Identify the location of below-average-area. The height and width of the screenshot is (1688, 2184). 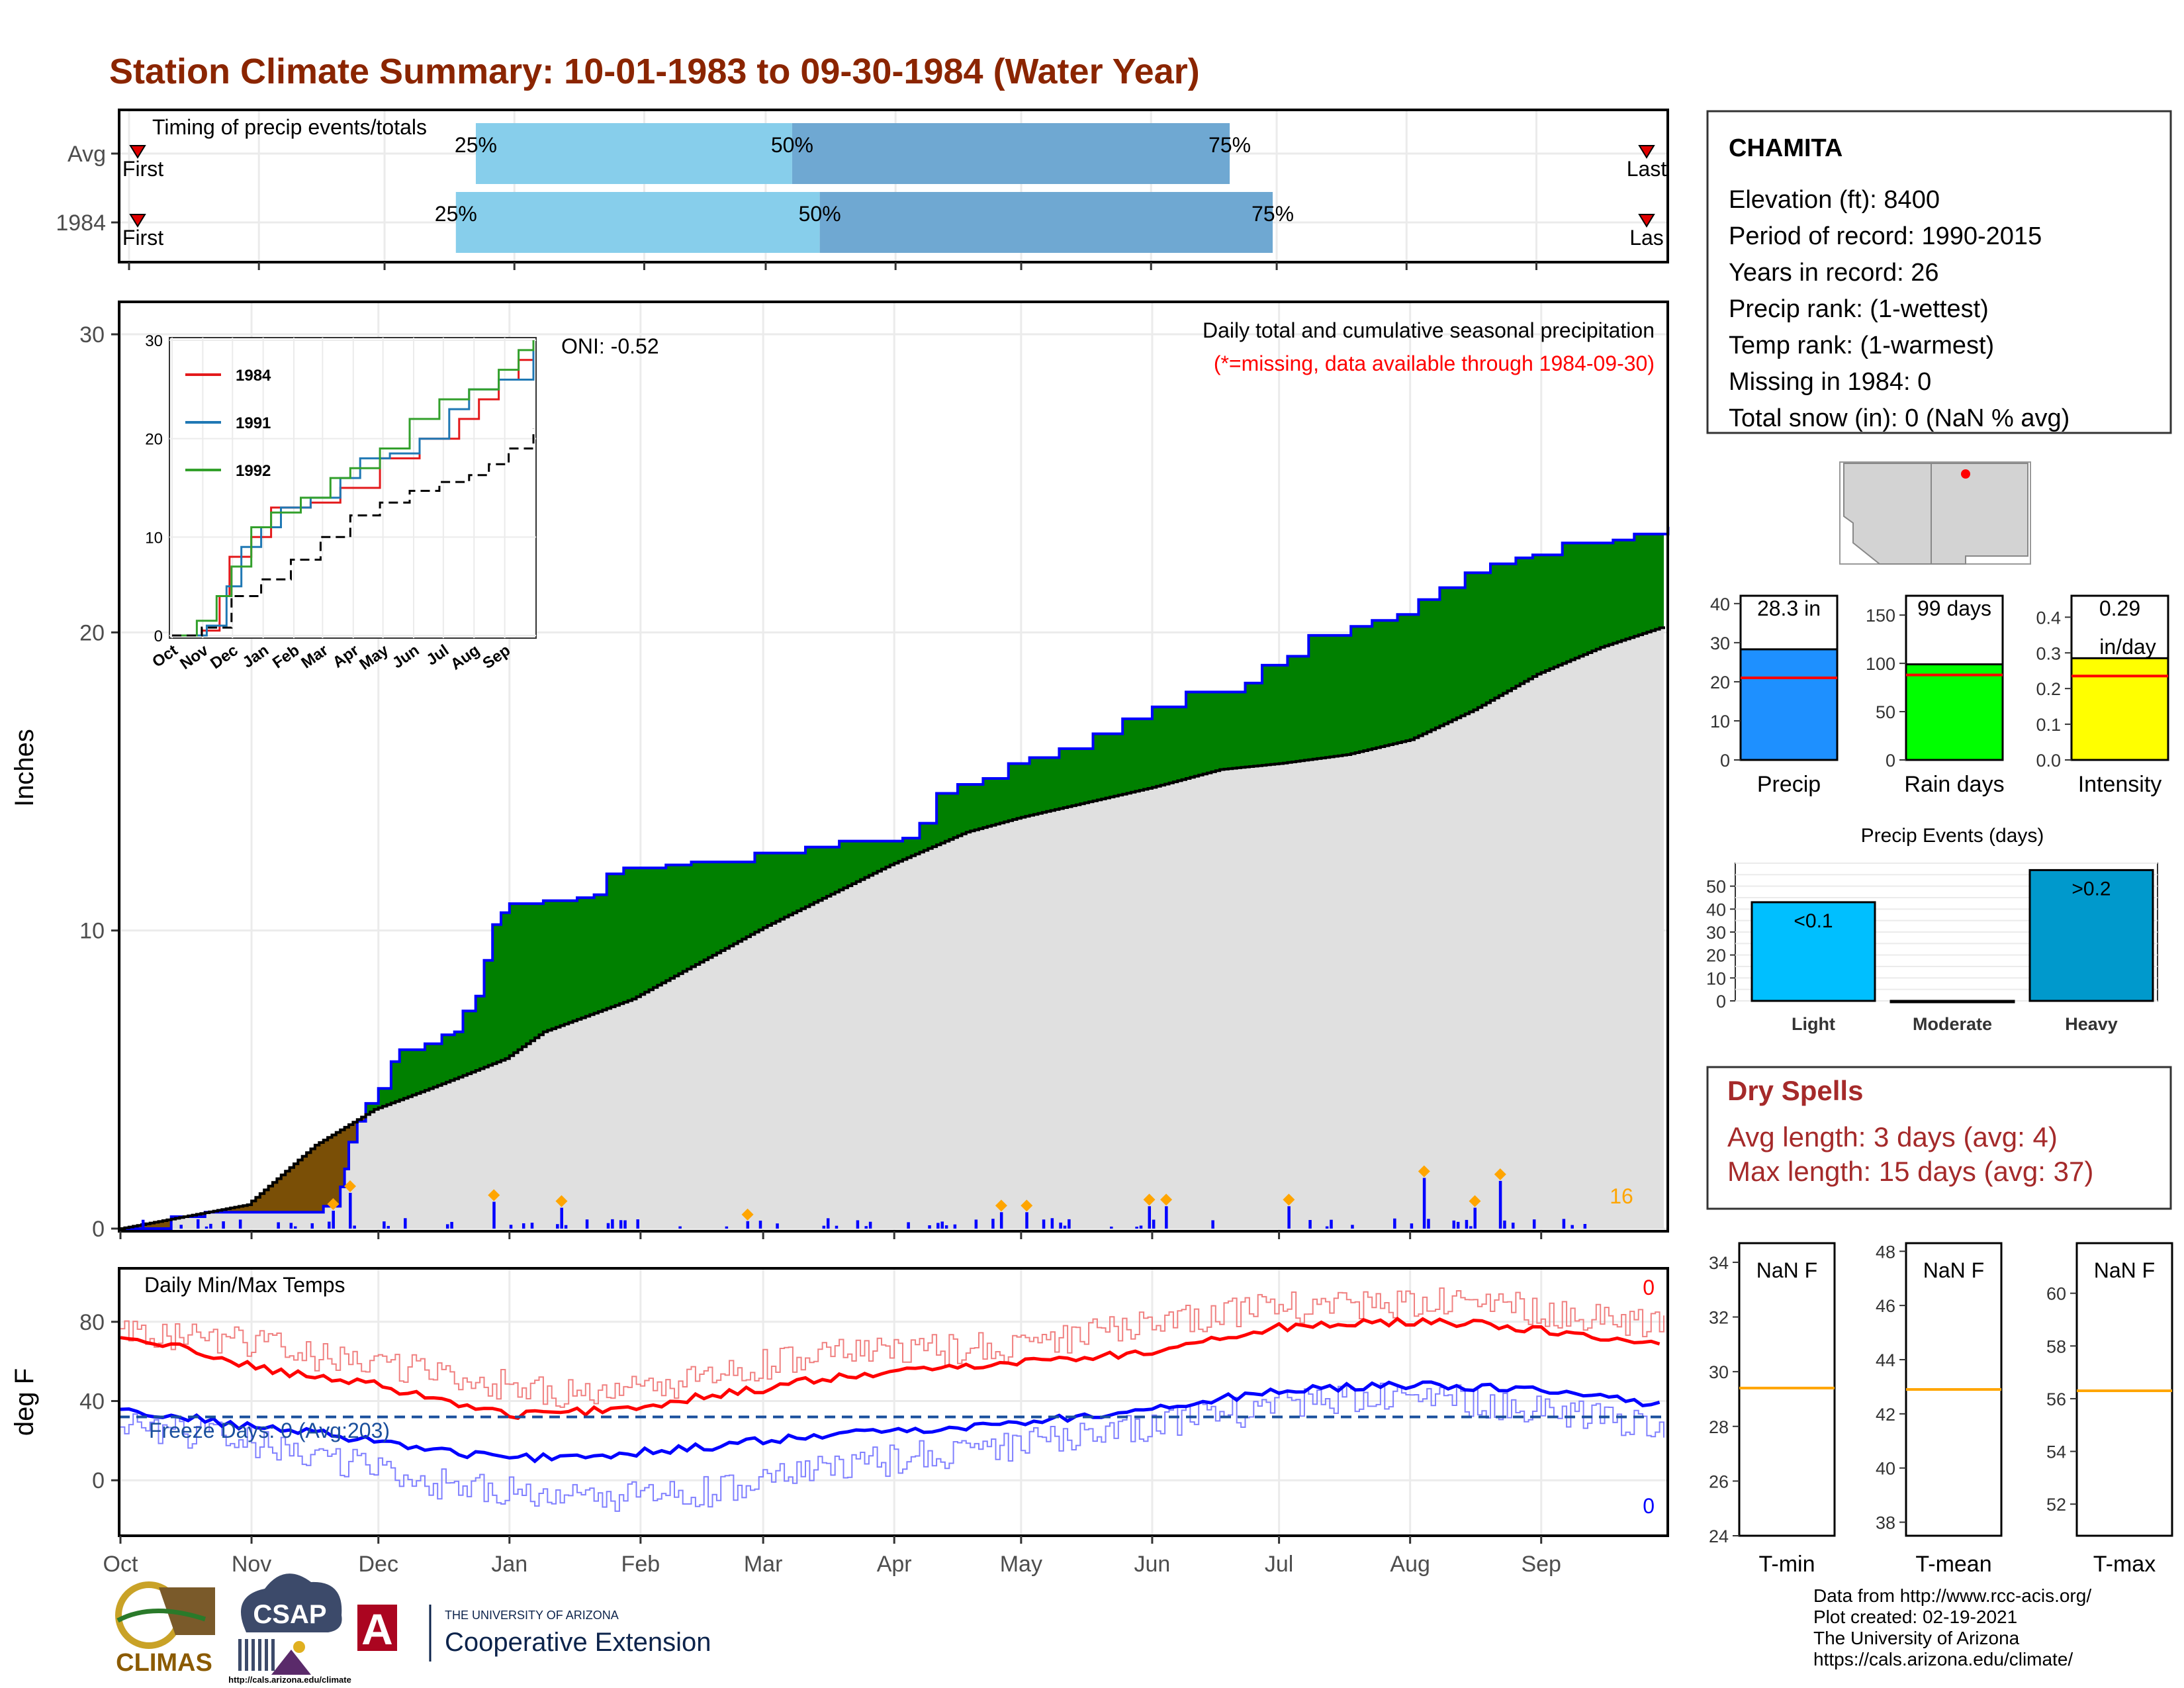
(245, 1173).